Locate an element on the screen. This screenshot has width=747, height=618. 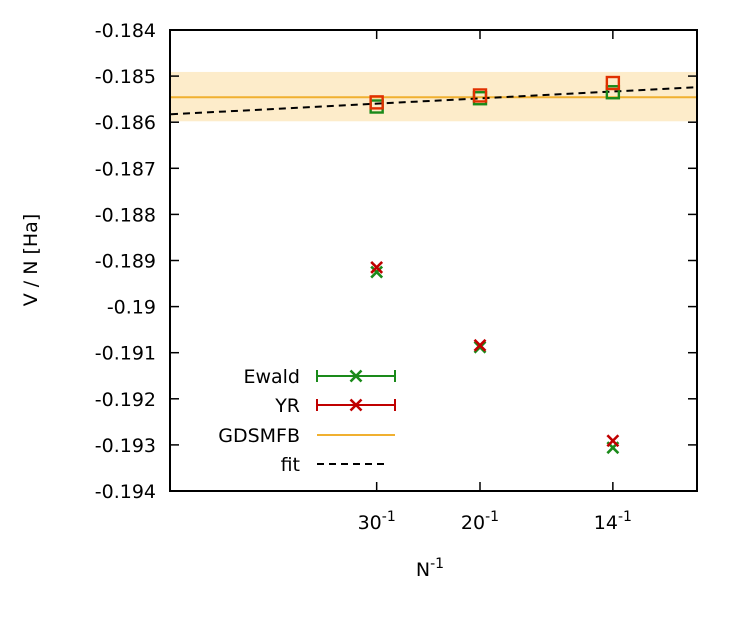
fit-dashed-line is located at coordinates (433, 101).